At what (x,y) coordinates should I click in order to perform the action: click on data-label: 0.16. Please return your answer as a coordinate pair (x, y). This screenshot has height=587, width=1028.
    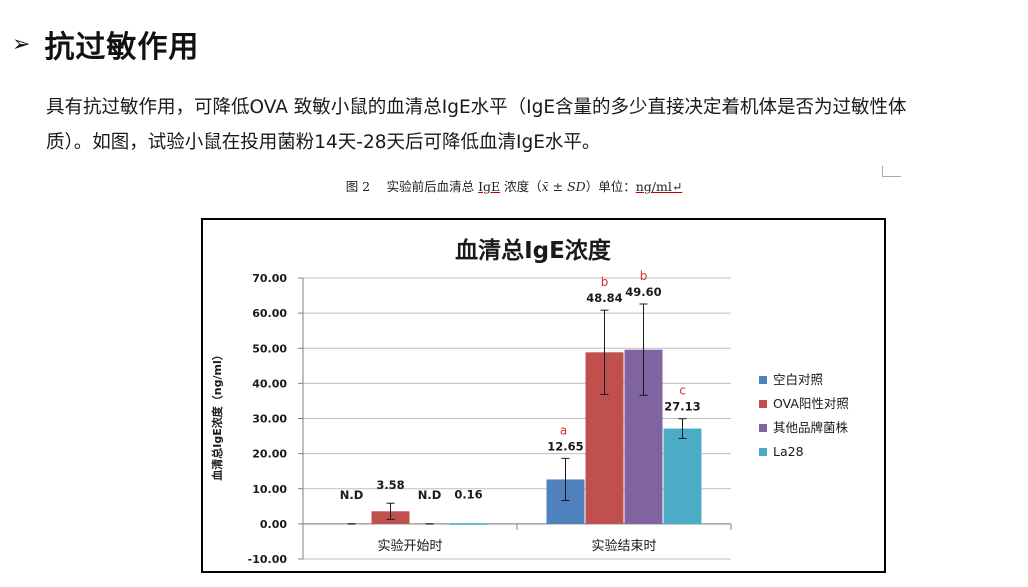
    Looking at the image, I should click on (468, 494).